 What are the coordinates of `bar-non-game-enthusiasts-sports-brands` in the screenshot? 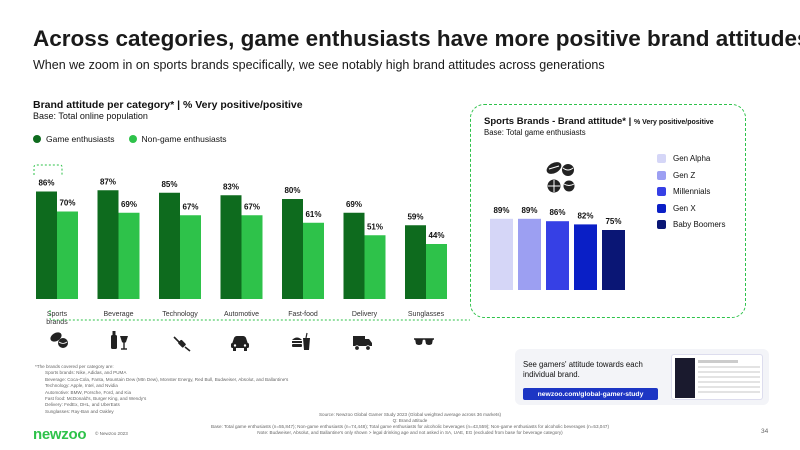 It's located at (67, 255).